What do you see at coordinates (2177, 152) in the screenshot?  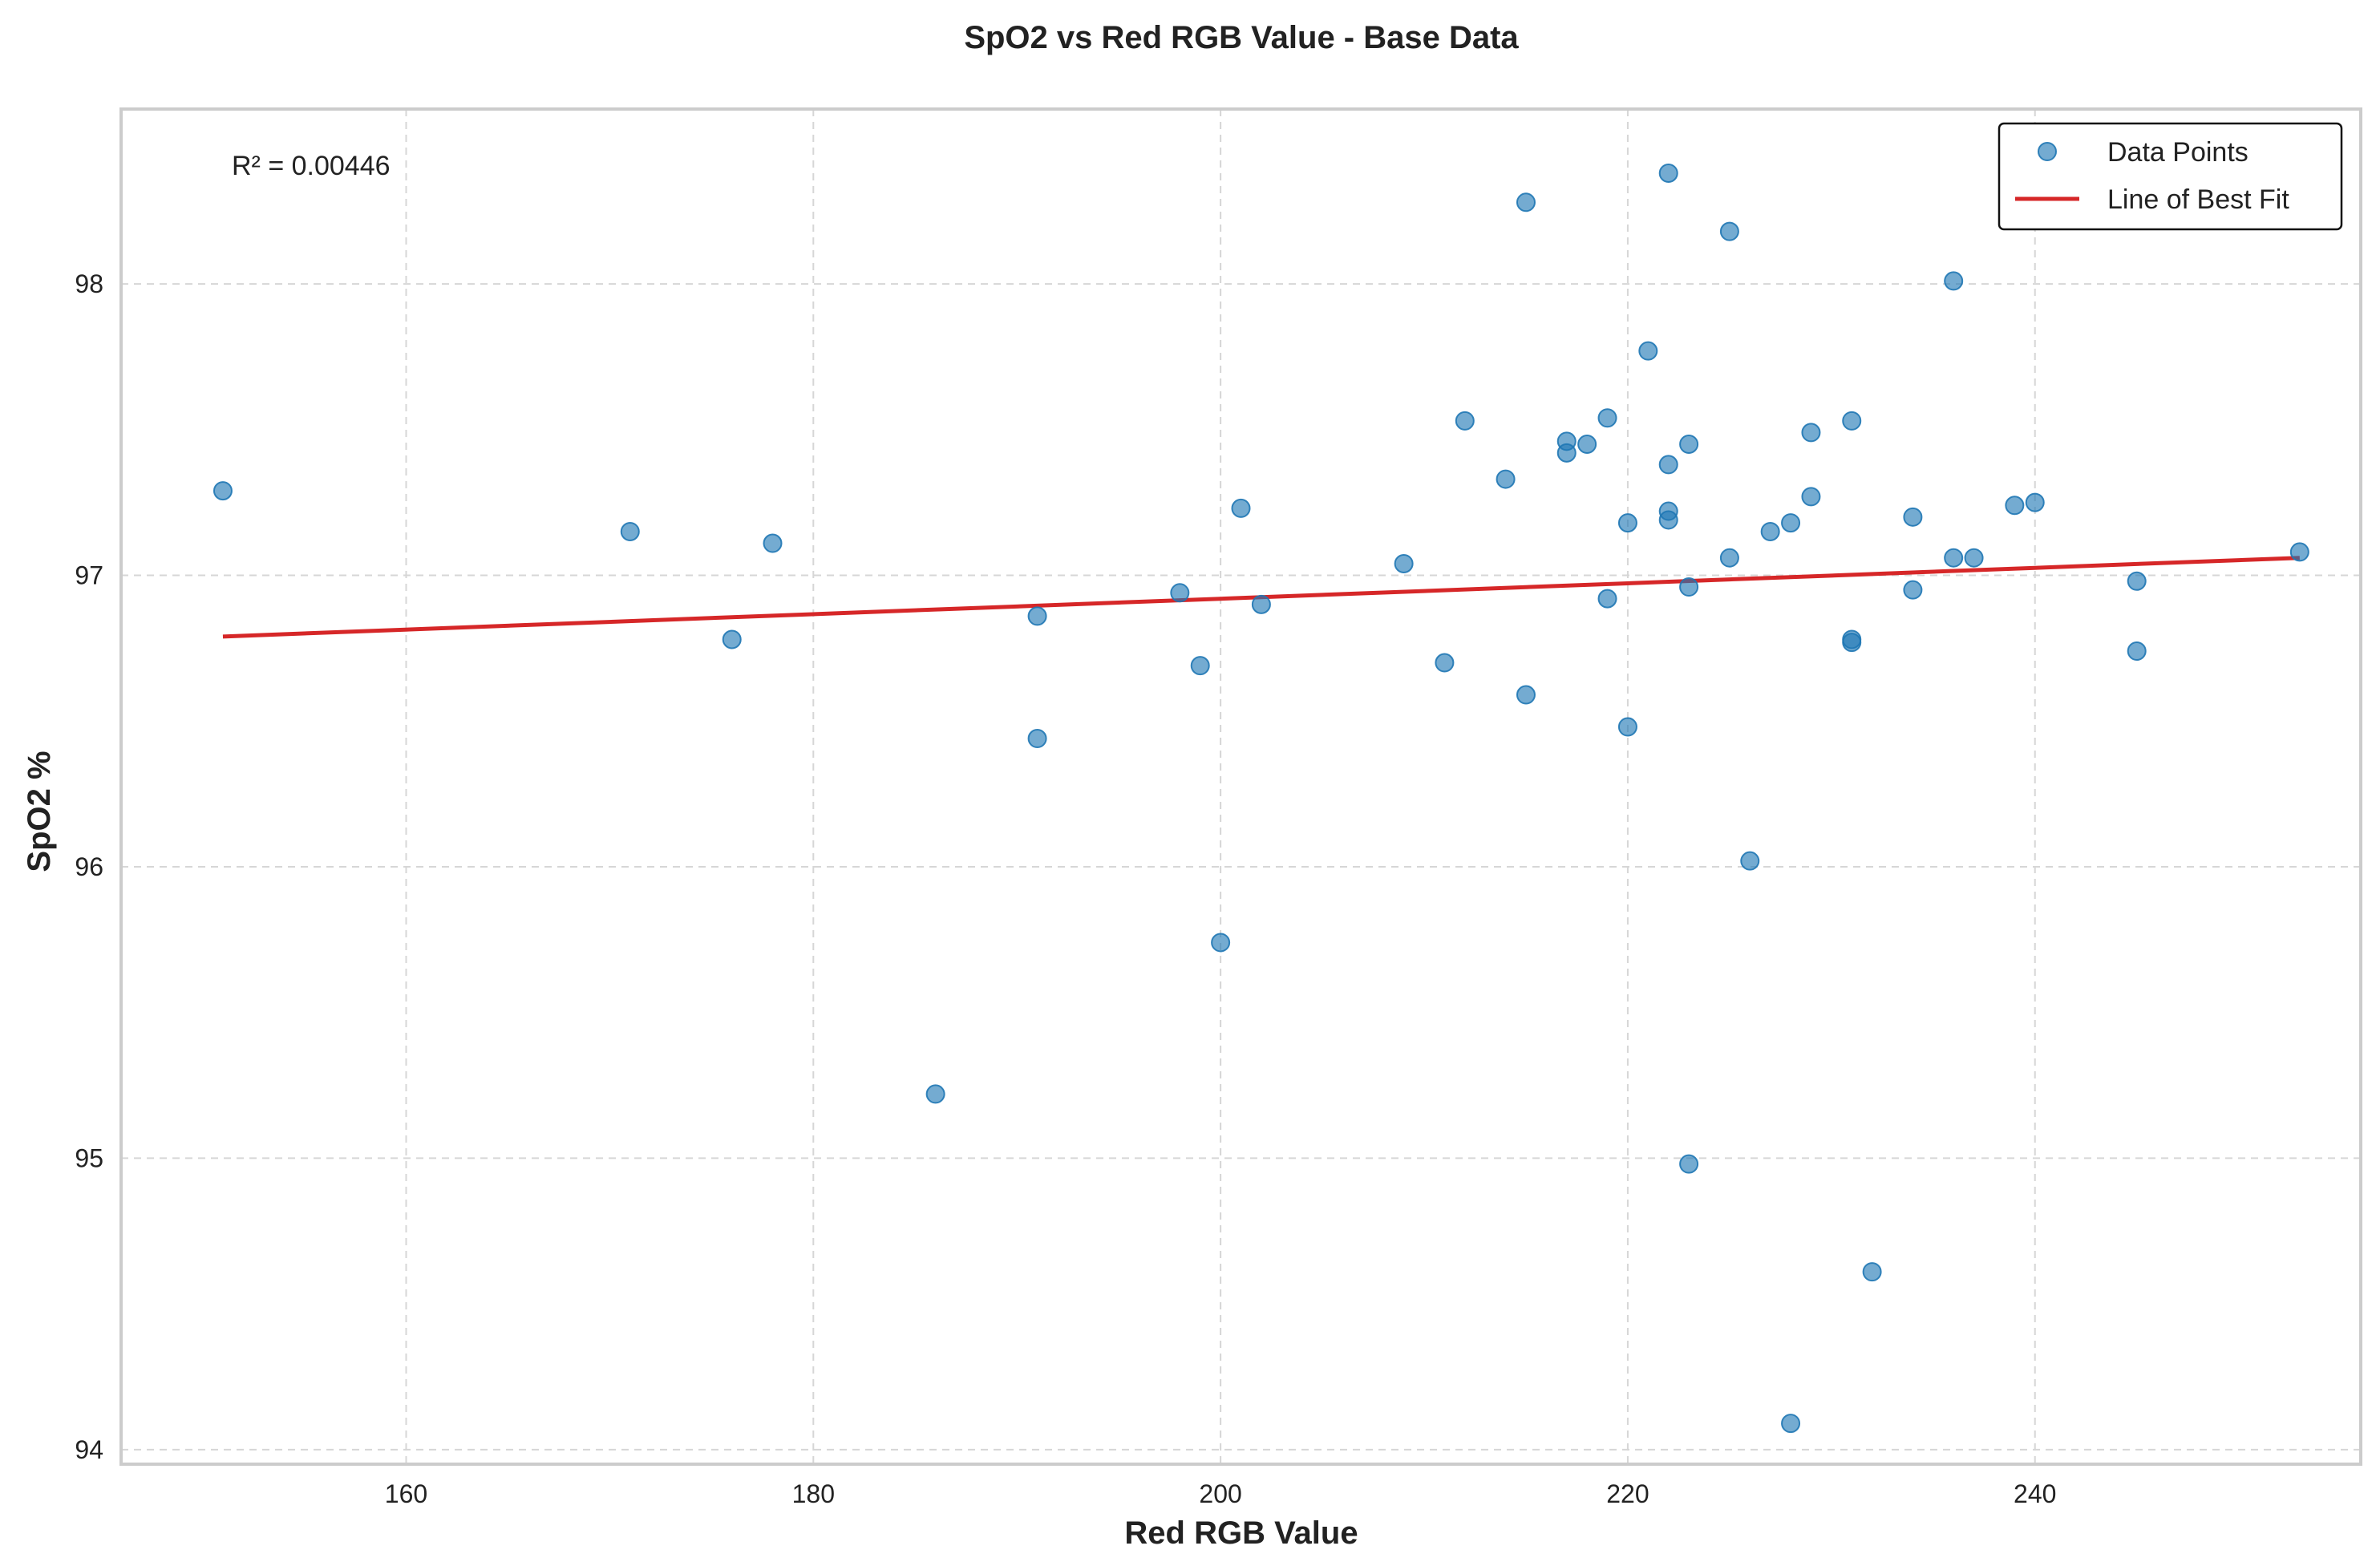 I see `legend-label-data-points: Data Points` at bounding box center [2177, 152].